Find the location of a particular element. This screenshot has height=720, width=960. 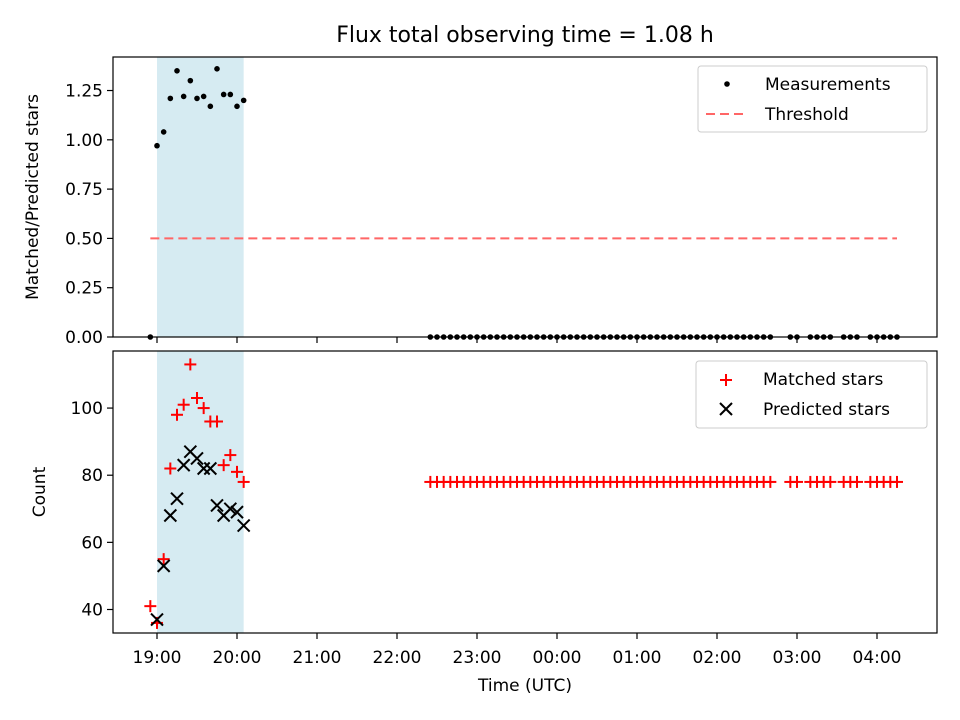

bottom-y-ticks: 40 60 80 100 is located at coordinates (92, 510).